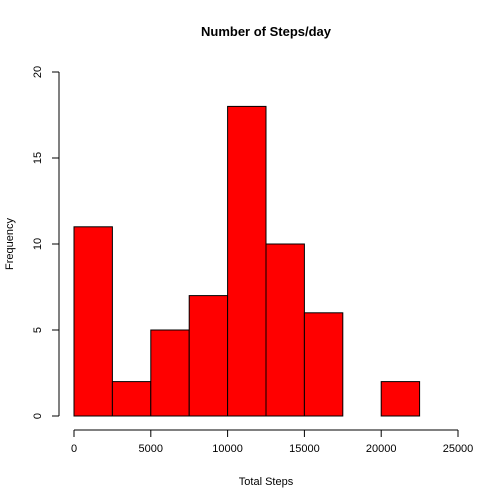  What do you see at coordinates (74, 449) in the screenshot?
I see `x-tick-label: 0` at bounding box center [74, 449].